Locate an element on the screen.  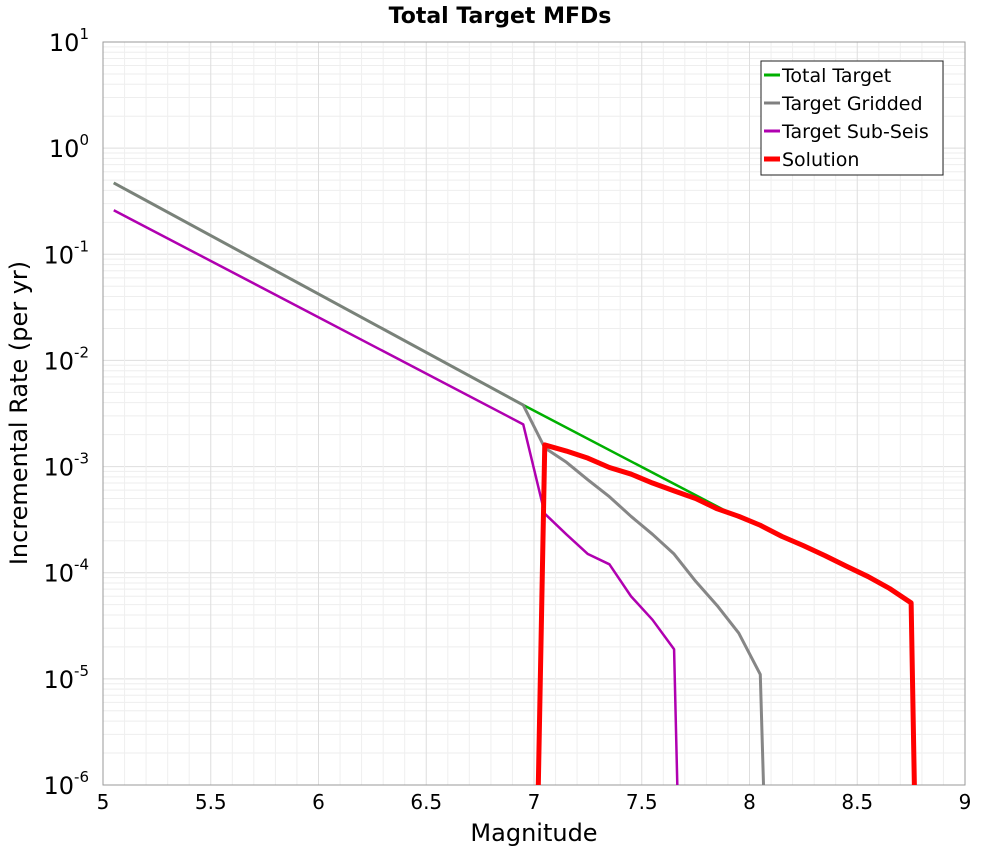
x-tick-labels: 5 5.5 6 6.5 7 7.5 8 8.5 9 is located at coordinates (534, 802).